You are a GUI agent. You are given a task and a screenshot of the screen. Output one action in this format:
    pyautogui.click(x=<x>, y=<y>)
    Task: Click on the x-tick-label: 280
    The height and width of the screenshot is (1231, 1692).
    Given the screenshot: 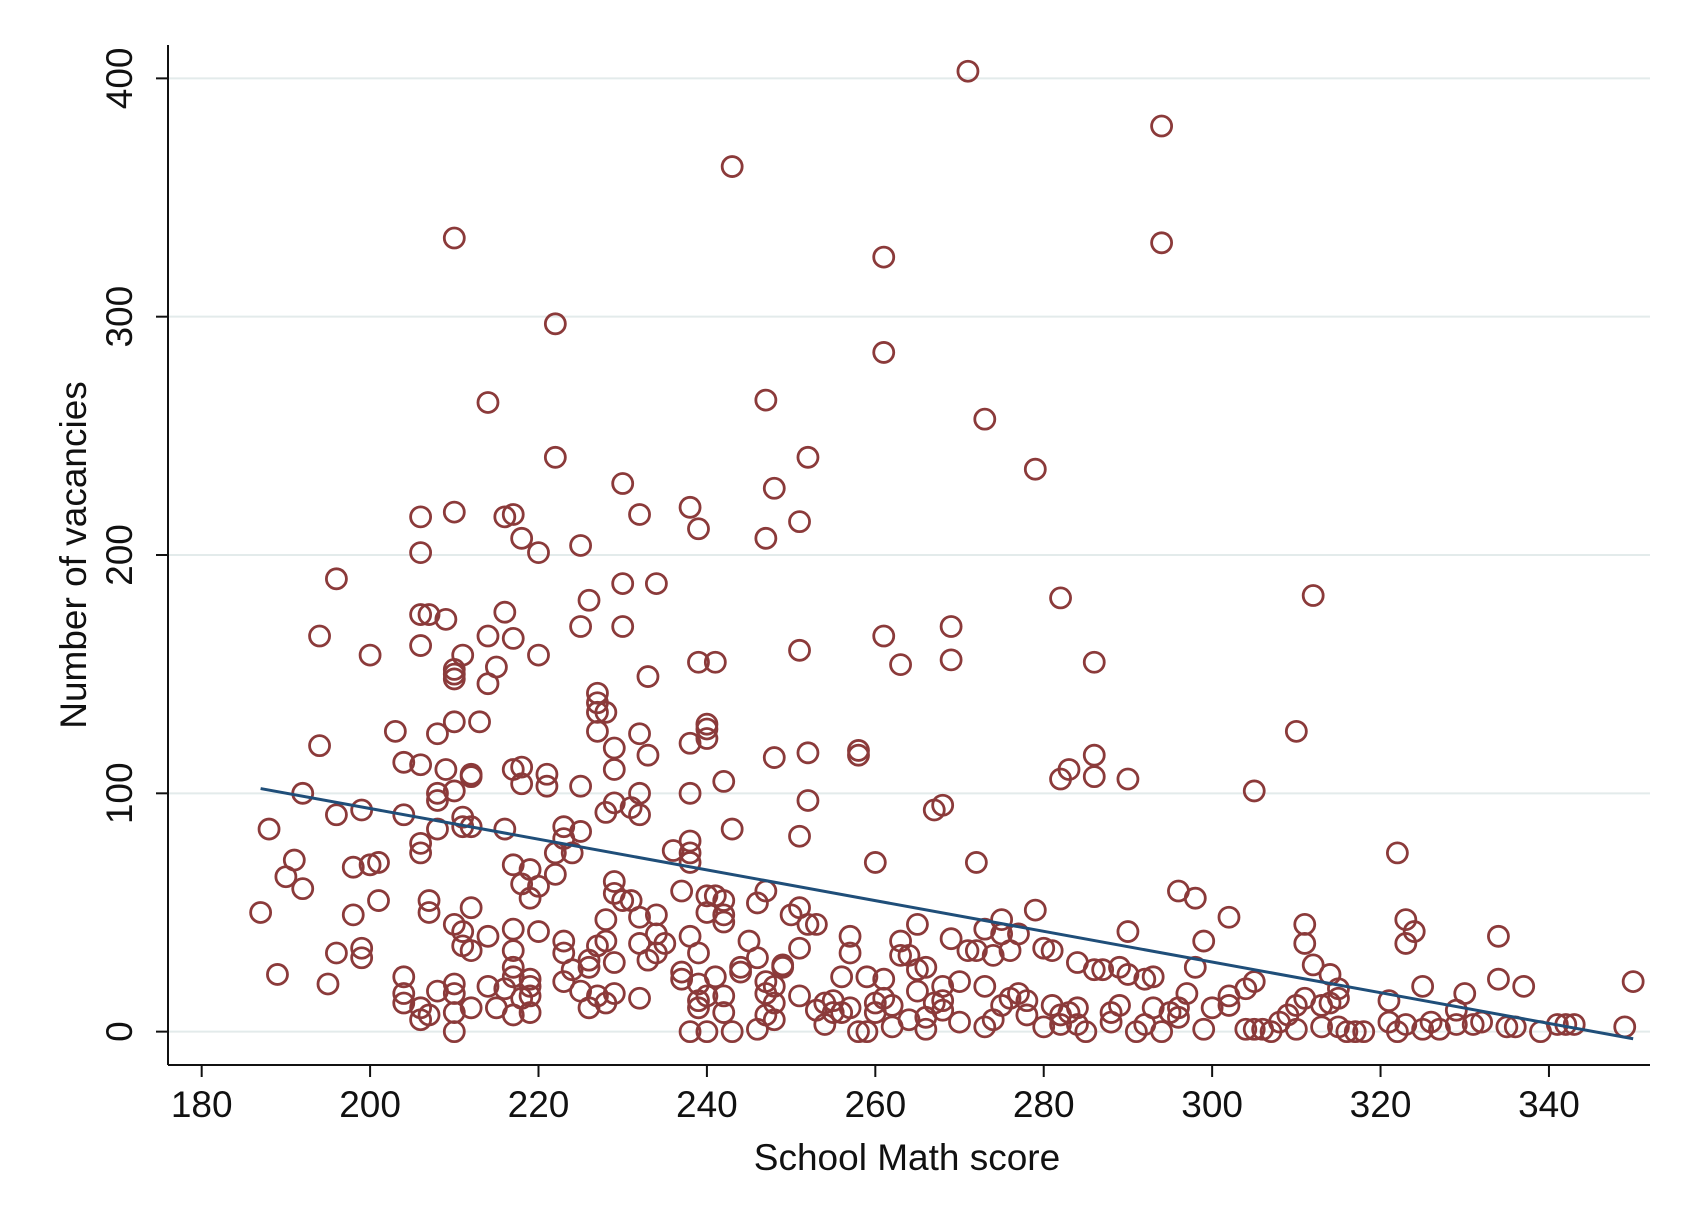 What is the action you would take?
    pyautogui.click(x=1044, y=1104)
    